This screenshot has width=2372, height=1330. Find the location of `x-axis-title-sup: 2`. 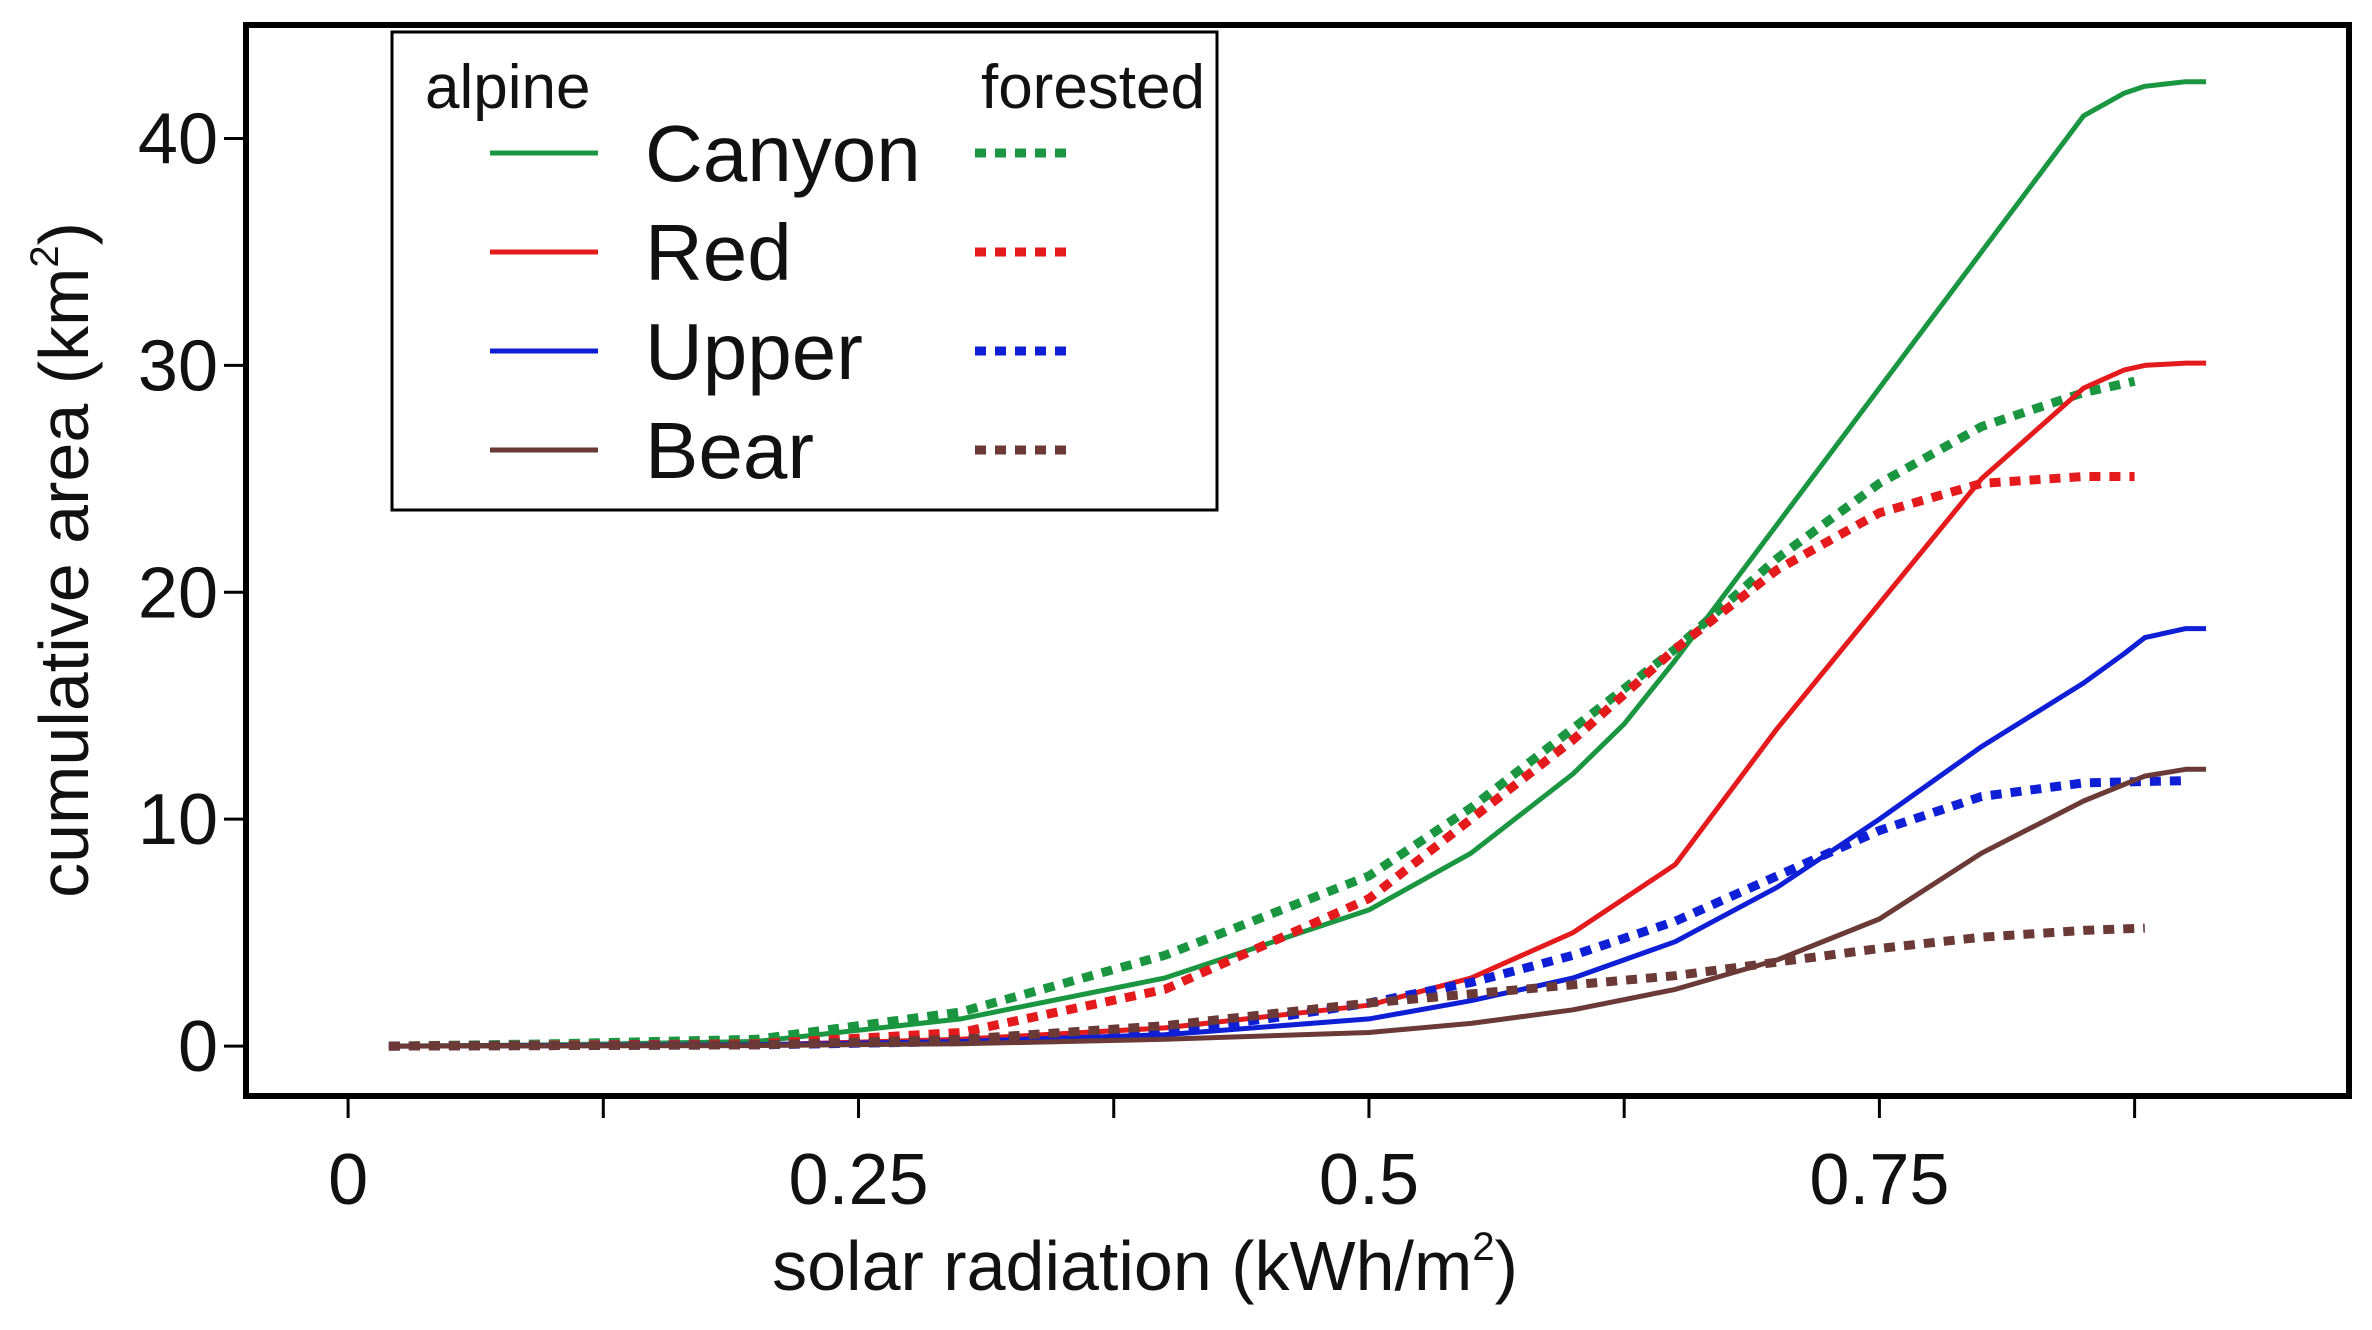

x-axis-title-sup: 2 is located at coordinates (1483, 1247).